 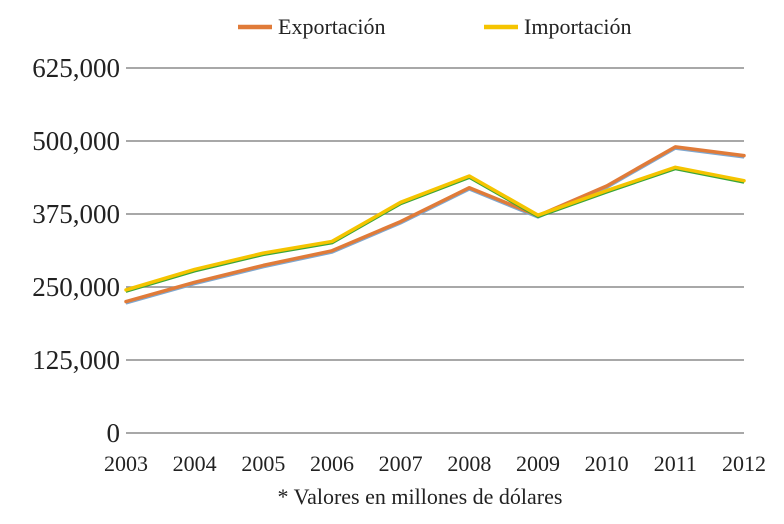 What do you see at coordinates (114, 433) in the screenshot?
I see `y-tick-label: 0` at bounding box center [114, 433].